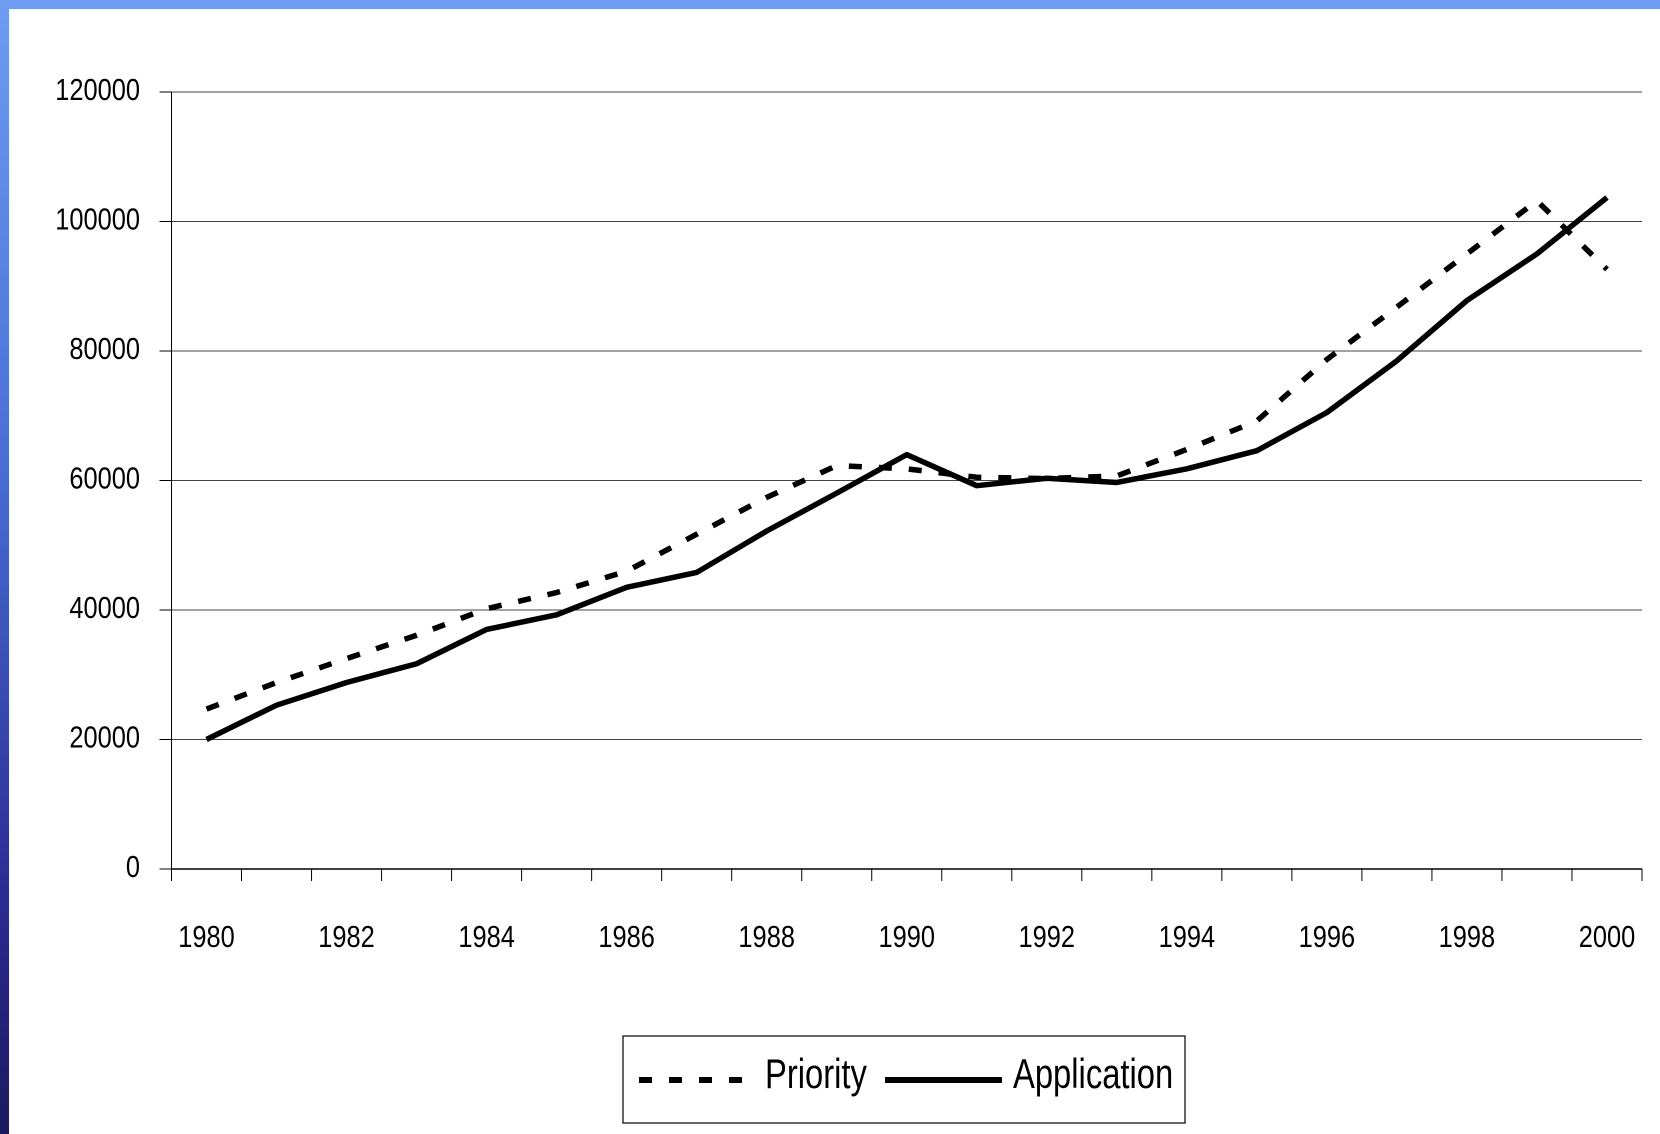 The width and height of the screenshot is (1660, 1134). What do you see at coordinates (133, 867) in the screenshot?
I see `y-tick-label: 0` at bounding box center [133, 867].